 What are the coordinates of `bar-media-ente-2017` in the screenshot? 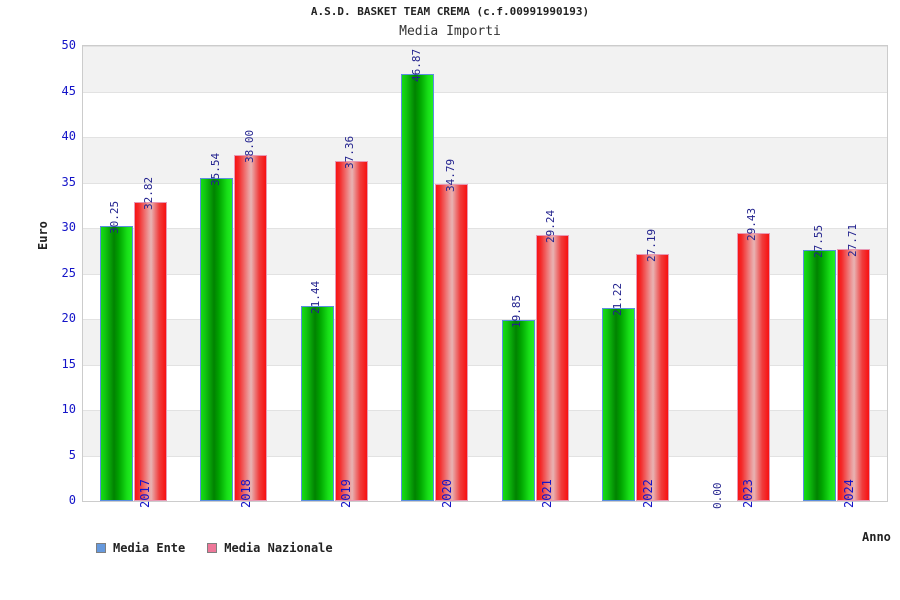 It's located at (116, 363).